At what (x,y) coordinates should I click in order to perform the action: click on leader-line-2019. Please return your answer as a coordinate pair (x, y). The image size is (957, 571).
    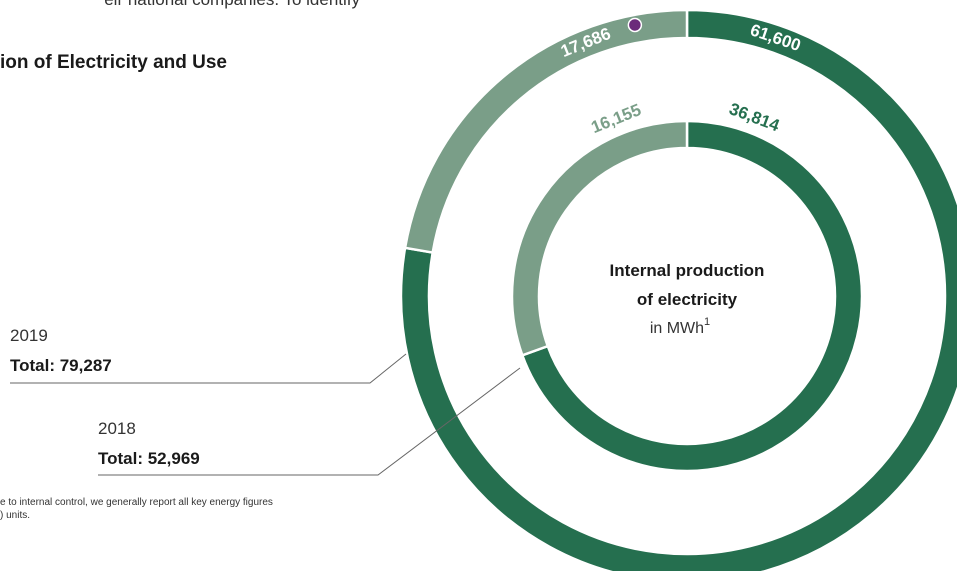
    Looking at the image, I should click on (208, 368).